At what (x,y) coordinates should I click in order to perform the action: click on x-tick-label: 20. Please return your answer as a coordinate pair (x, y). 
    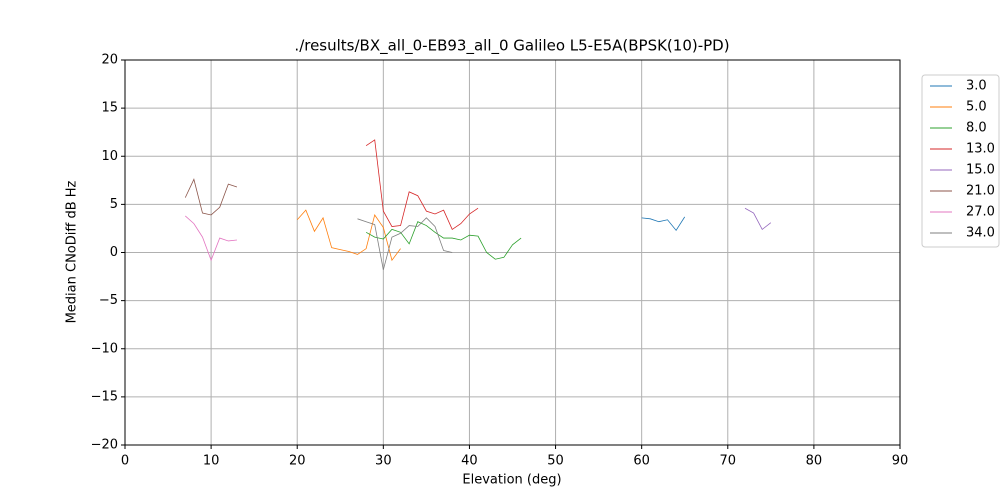
    Looking at the image, I should click on (297, 461).